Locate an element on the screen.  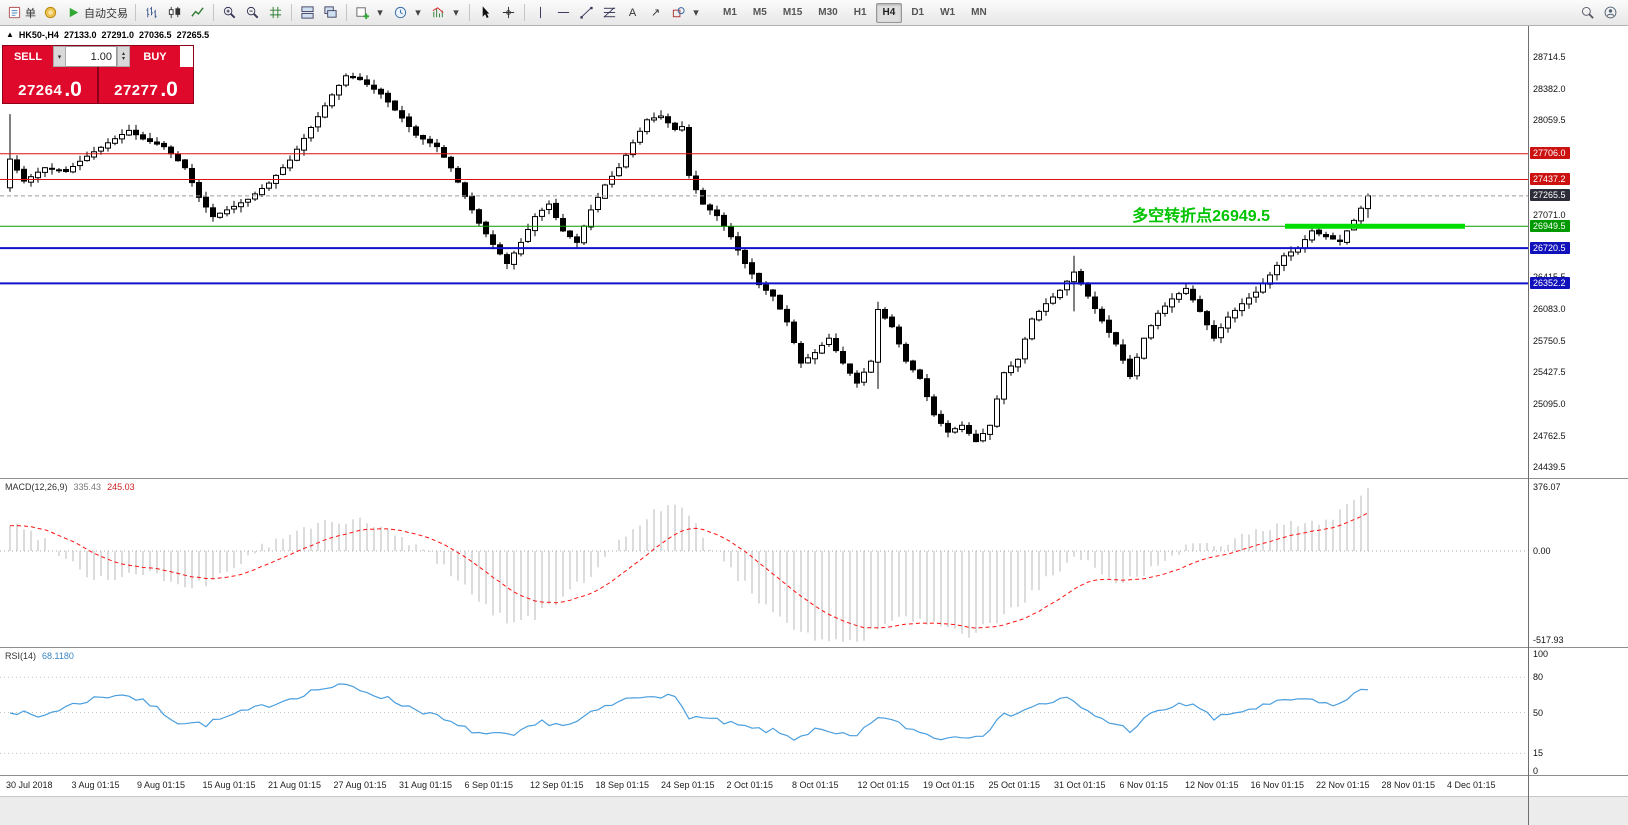
timeframe-m15: M15 is located at coordinates (792, 12).